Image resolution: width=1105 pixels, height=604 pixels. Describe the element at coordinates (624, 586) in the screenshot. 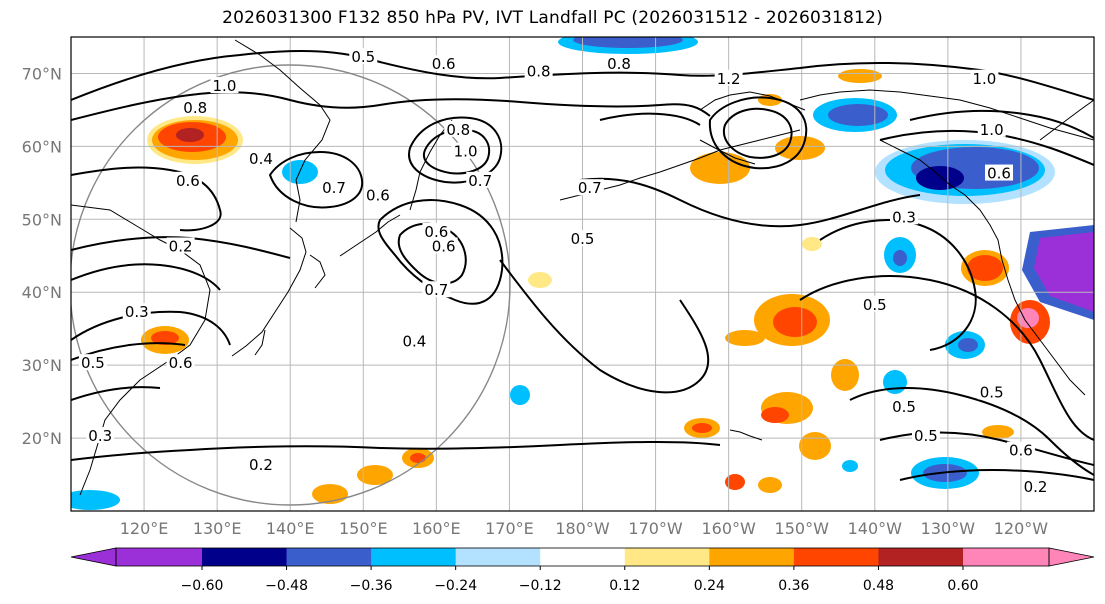

I see `colorbar-tick-label: 0.12` at that location.